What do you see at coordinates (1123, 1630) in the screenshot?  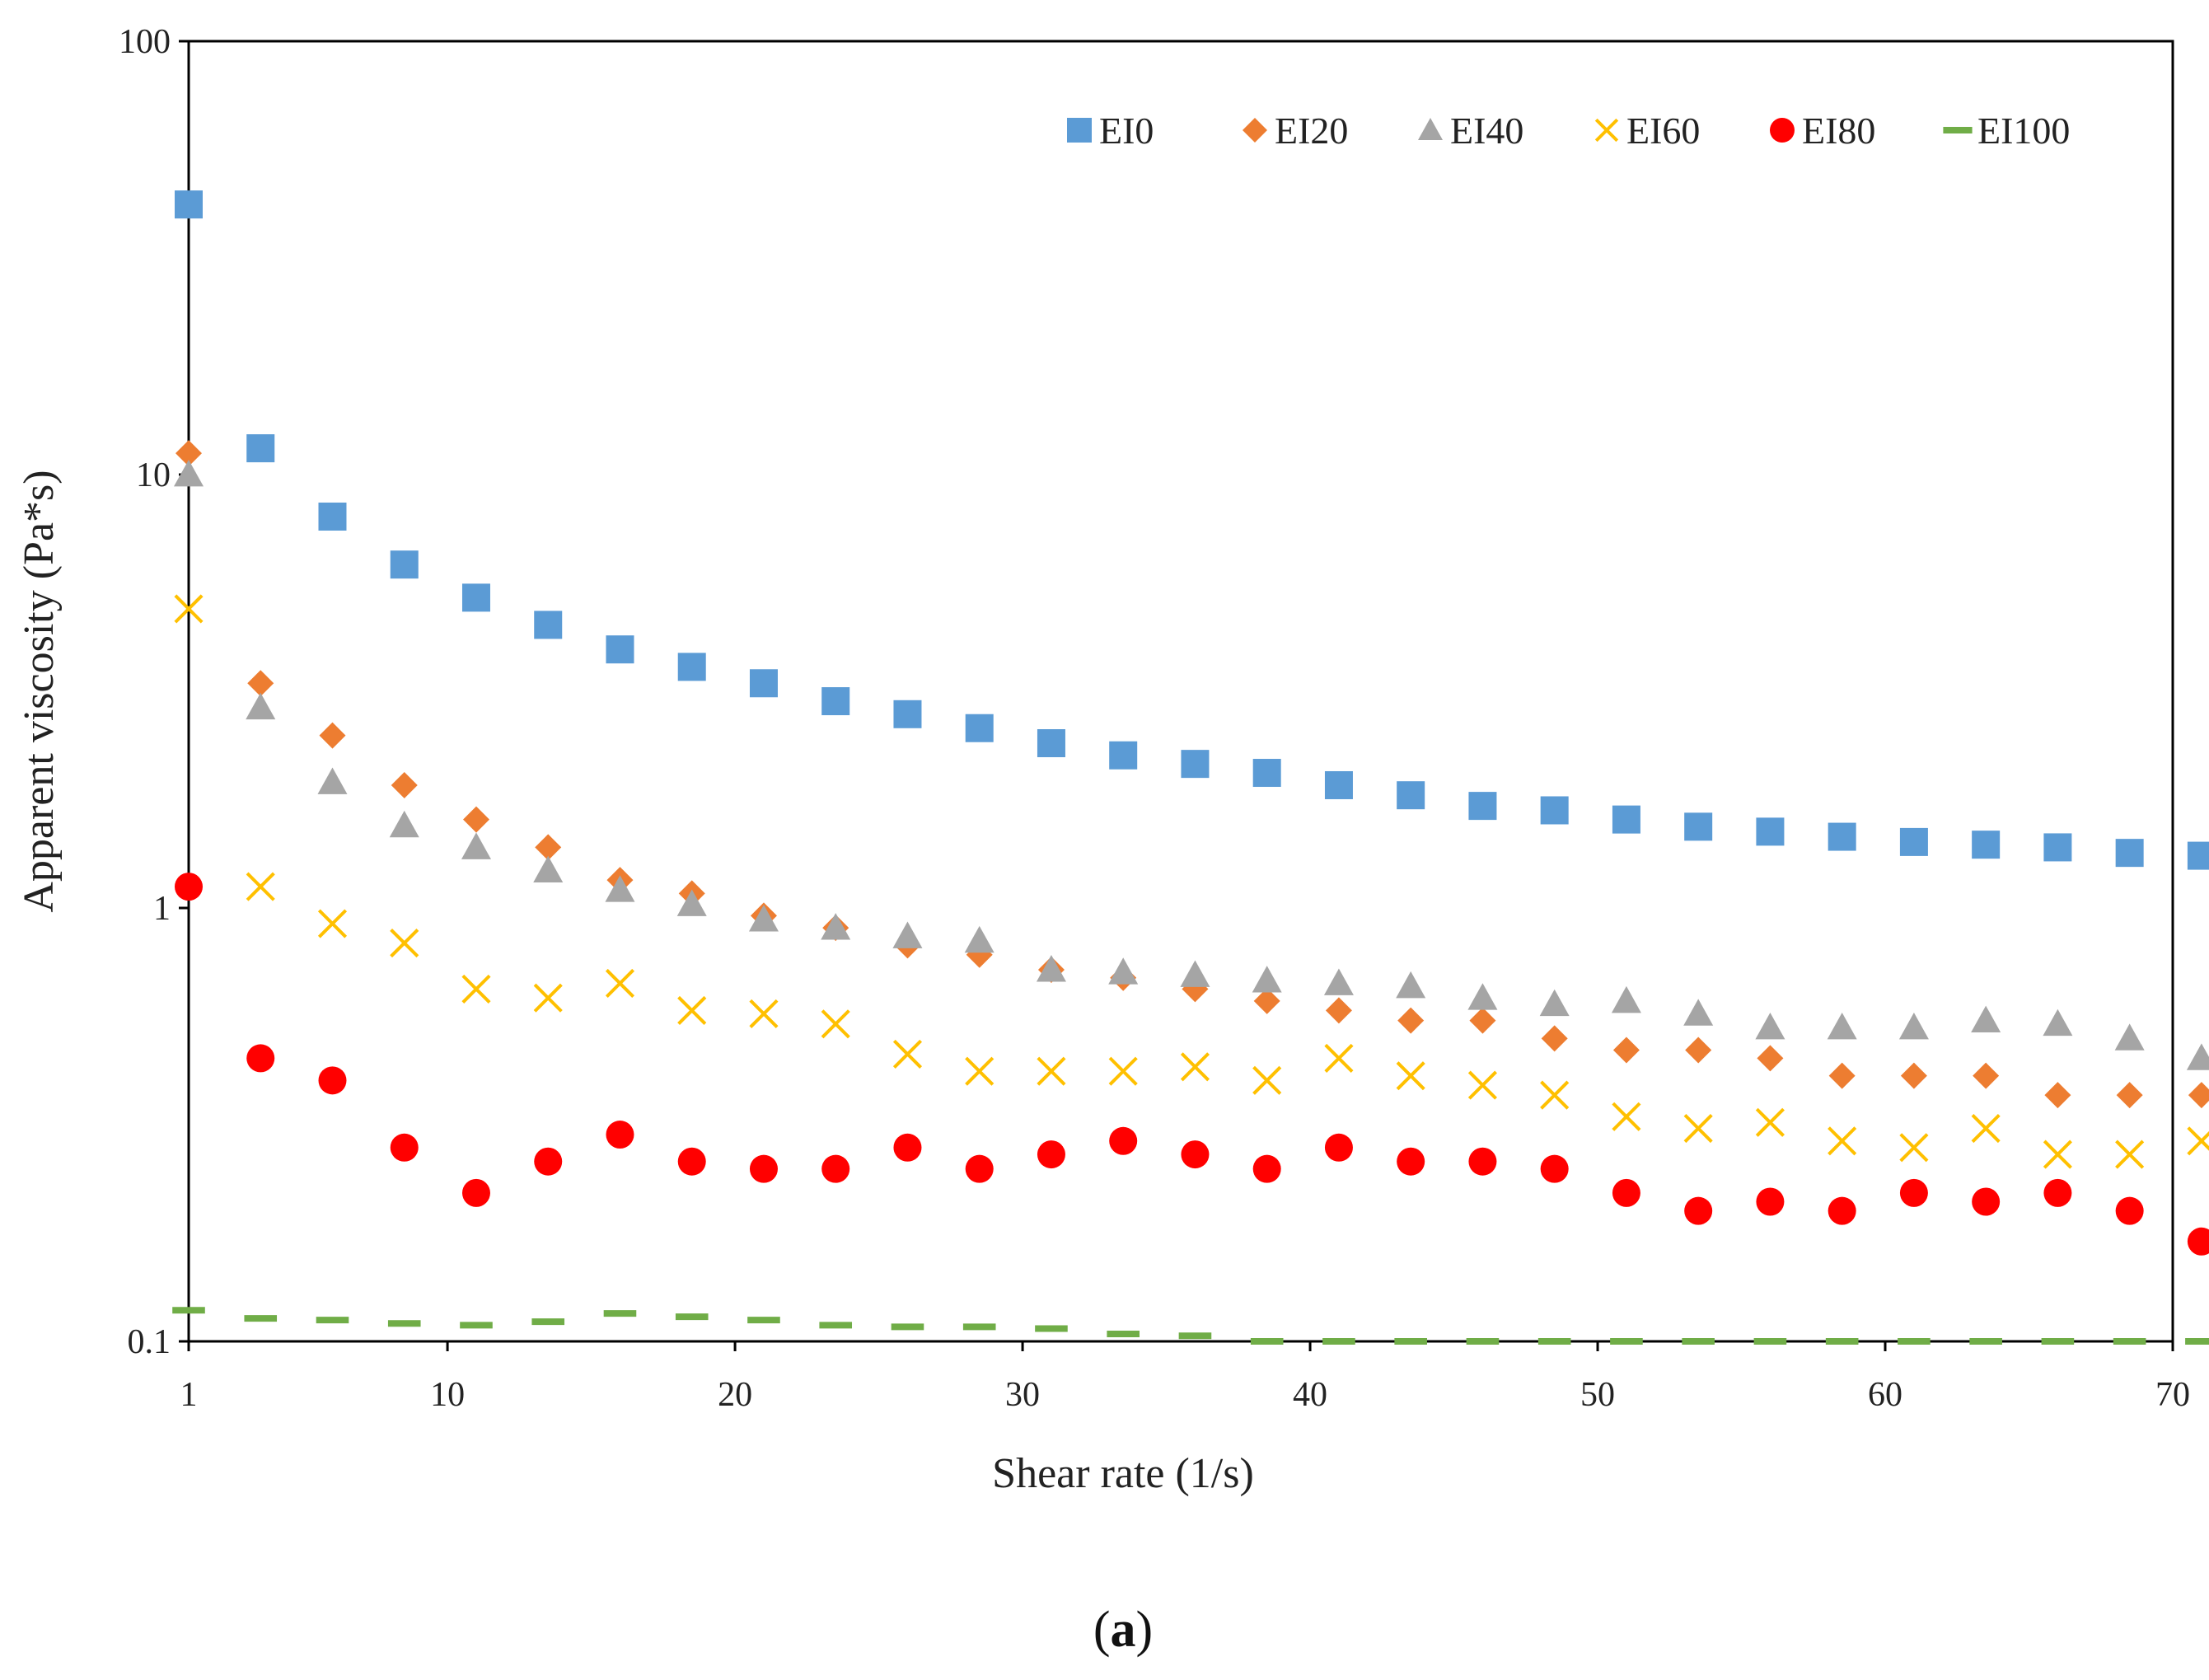 I see `figure-caption: (a)` at bounding box center [1123, 1630].